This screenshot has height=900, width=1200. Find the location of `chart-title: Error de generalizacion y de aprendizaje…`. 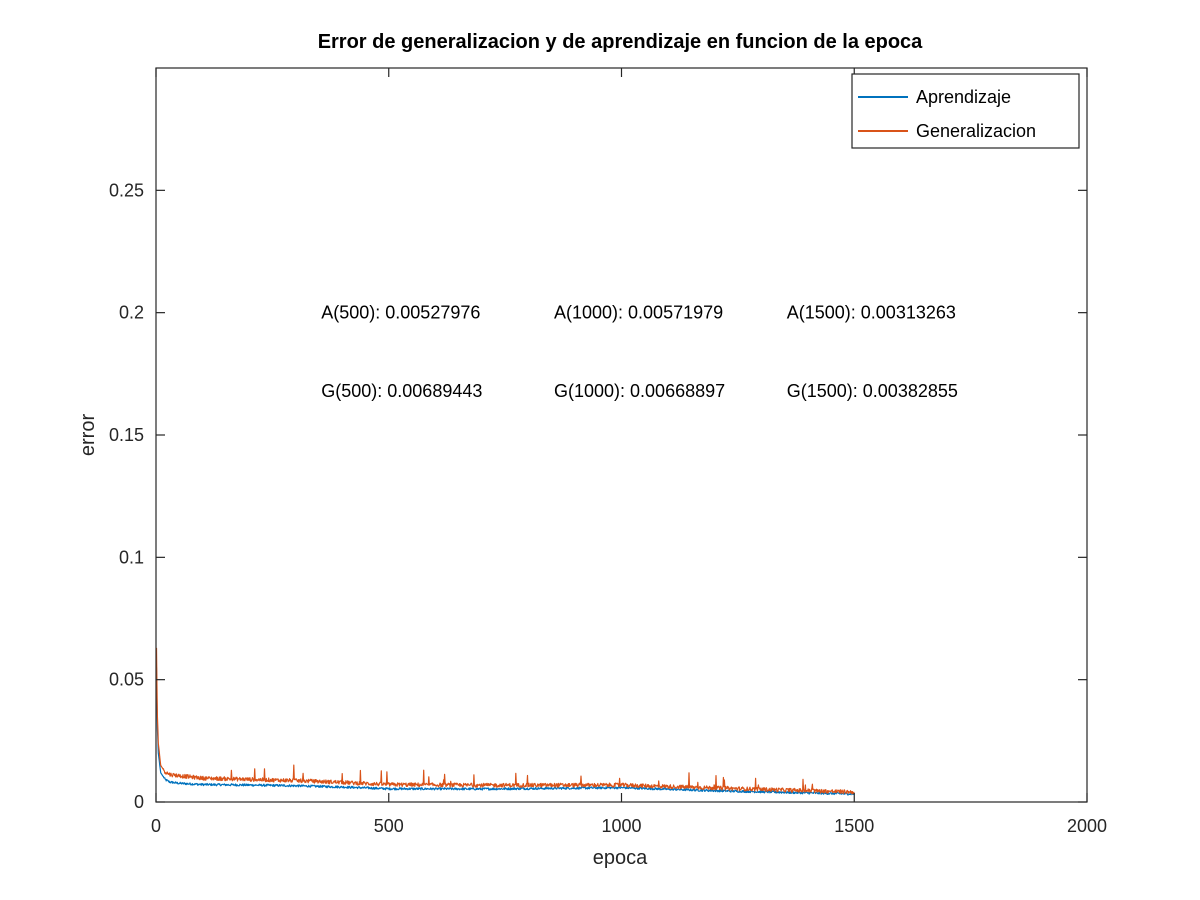

chart-title: Error de generalizacion y de aprendizaje… is located at coordinates (620, 42).